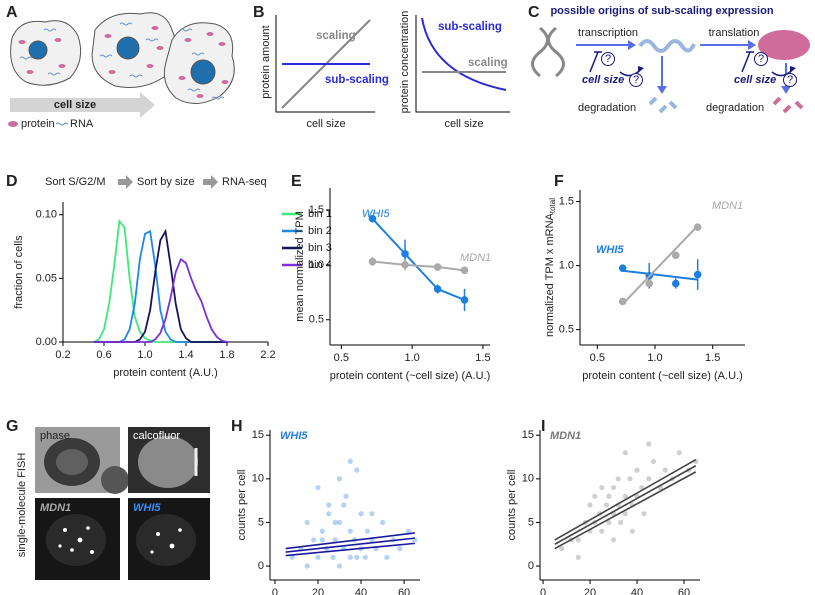  Describe the element at coordinates (258, 479) in the screenshot. I see `y-tick-label: 10` at that location.